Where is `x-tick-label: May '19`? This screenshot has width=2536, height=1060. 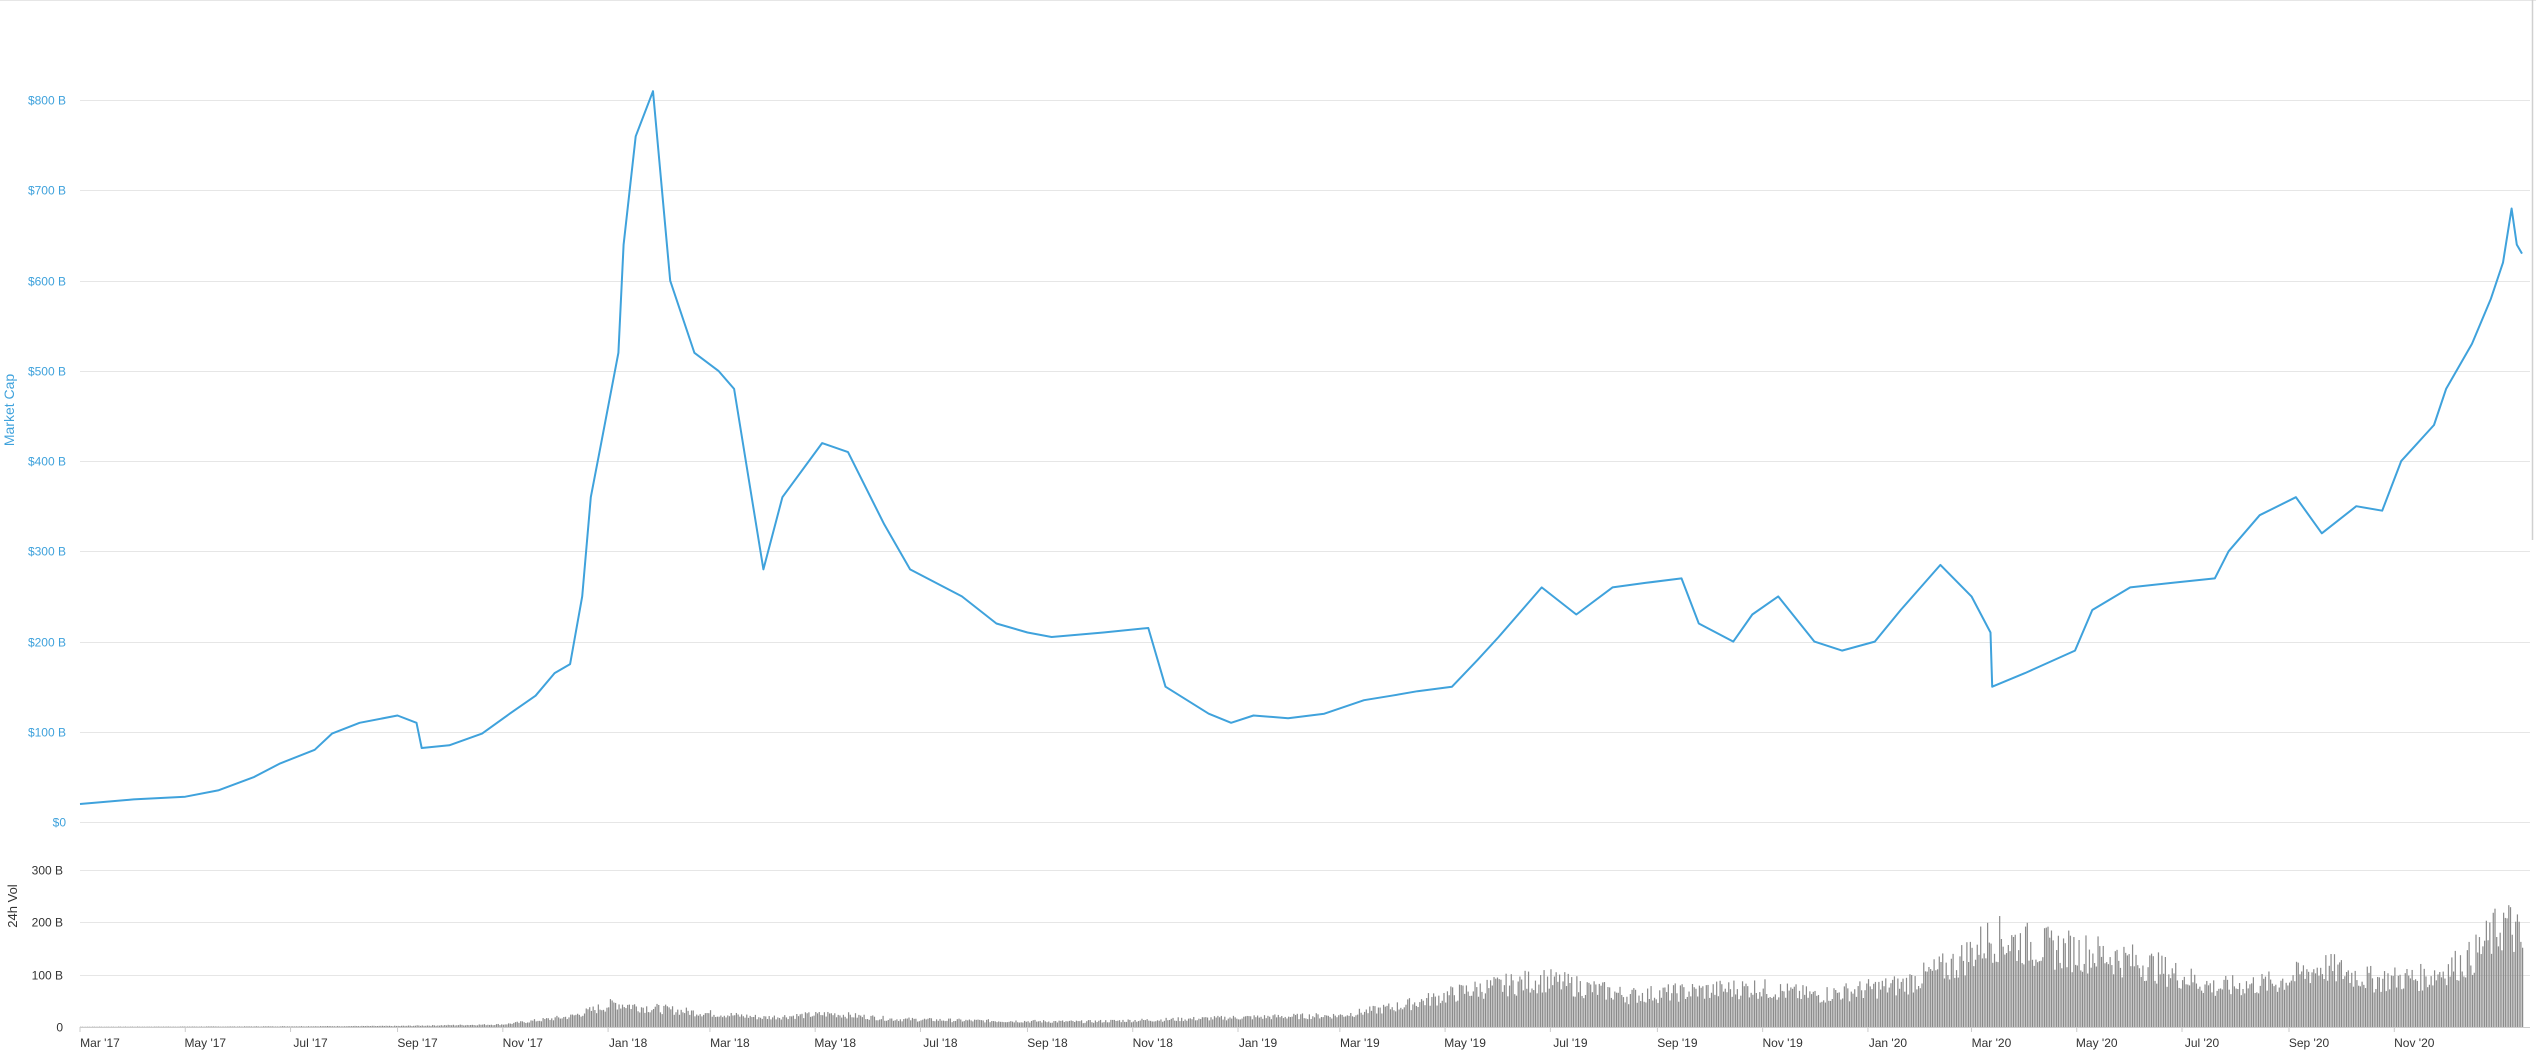
x-tick-label: May '19 is located at coordinates (1465, 1043).